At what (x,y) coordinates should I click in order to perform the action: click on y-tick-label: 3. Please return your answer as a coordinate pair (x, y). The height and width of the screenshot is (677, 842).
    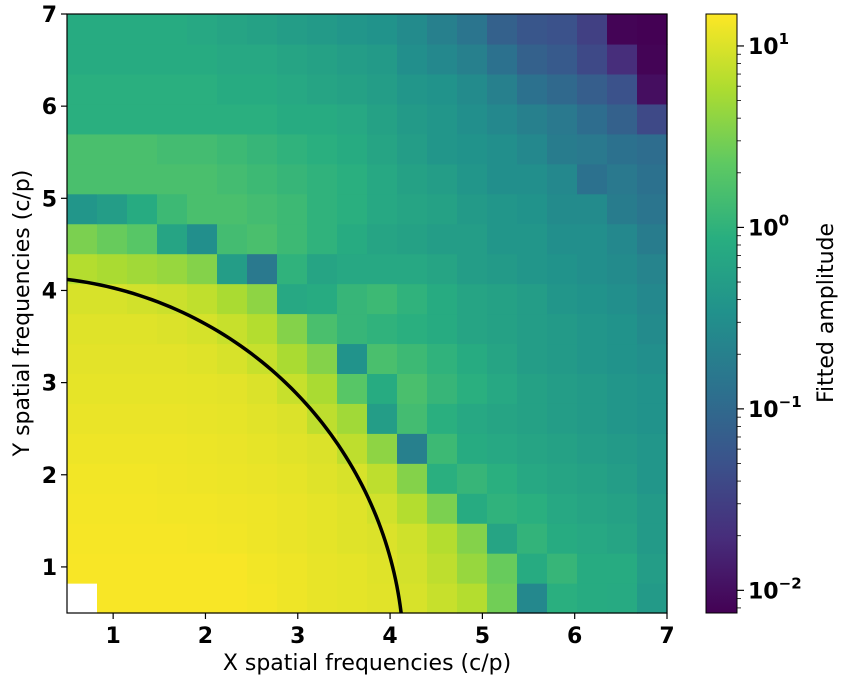
    Looking at the image, I should click on (49, 384).